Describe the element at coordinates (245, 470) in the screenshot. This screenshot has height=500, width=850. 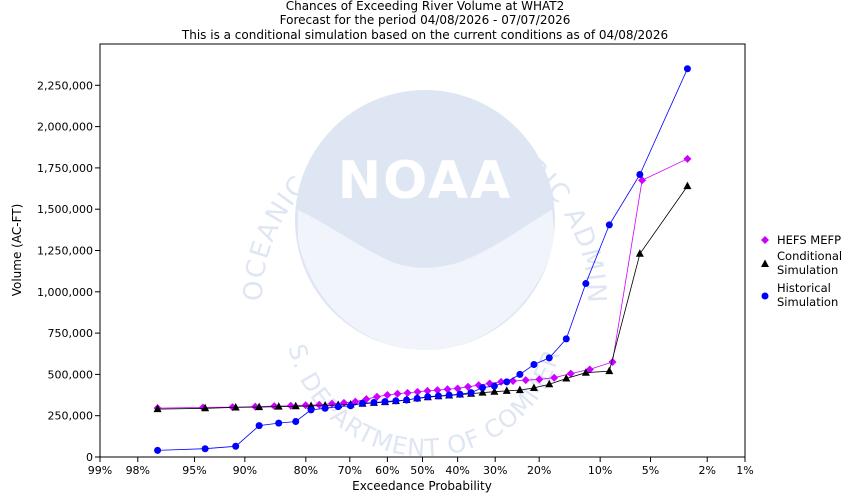
I see `x-tick-label: 90%` at that location.